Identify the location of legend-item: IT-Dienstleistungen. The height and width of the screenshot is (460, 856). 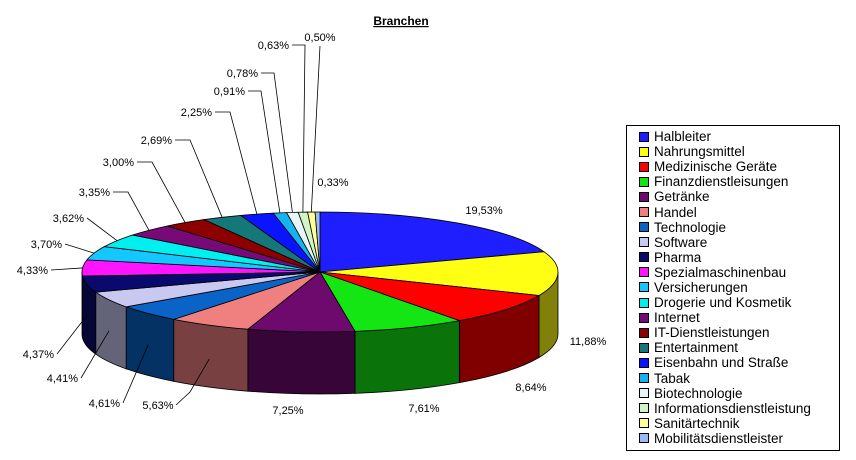
(733, 332).